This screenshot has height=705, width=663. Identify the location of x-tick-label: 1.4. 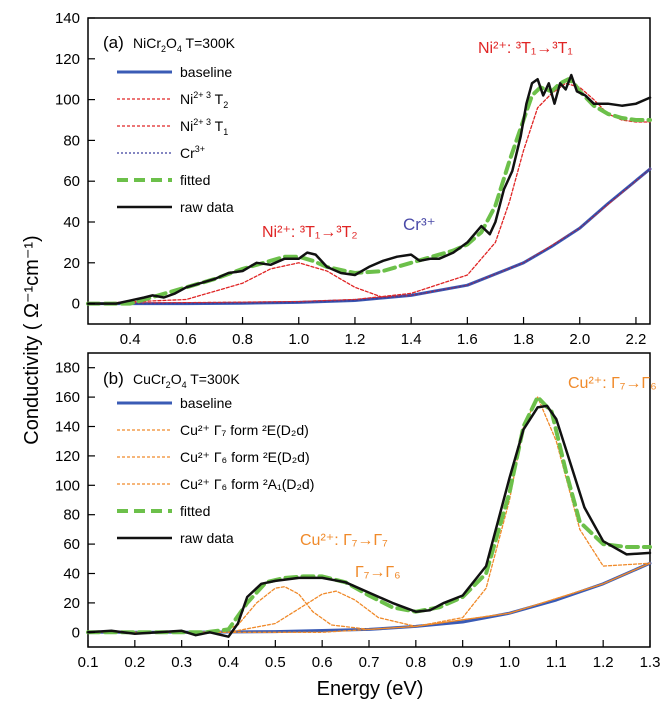
(411, 339).